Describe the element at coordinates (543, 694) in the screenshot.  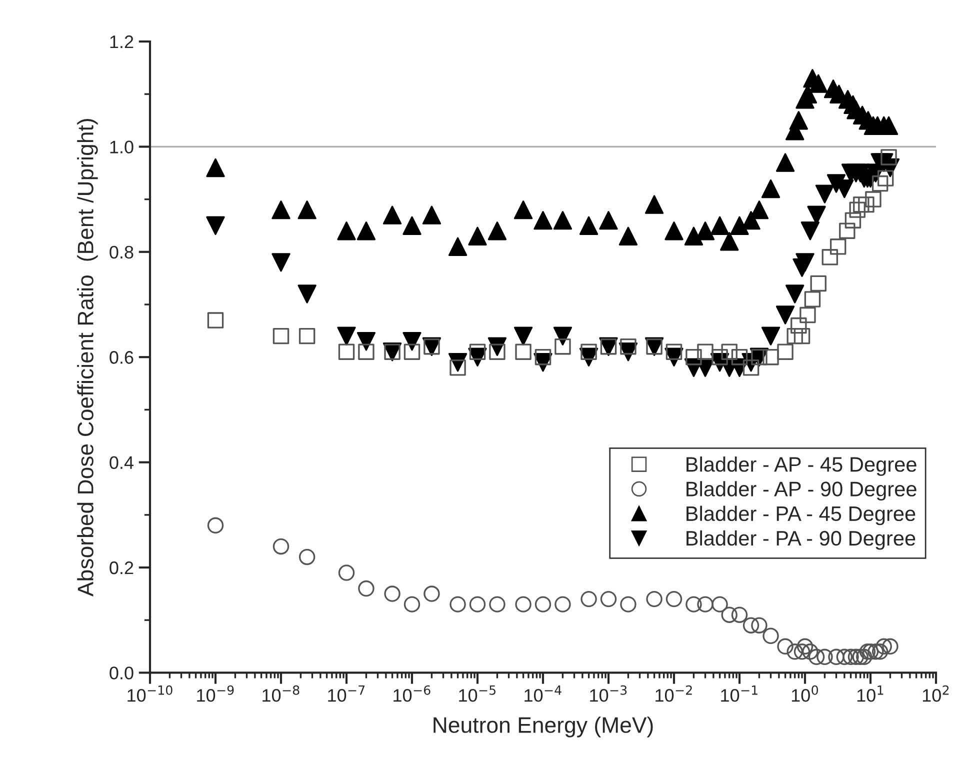
I see `x-tick-label: 10$^{−4}$` at that location.